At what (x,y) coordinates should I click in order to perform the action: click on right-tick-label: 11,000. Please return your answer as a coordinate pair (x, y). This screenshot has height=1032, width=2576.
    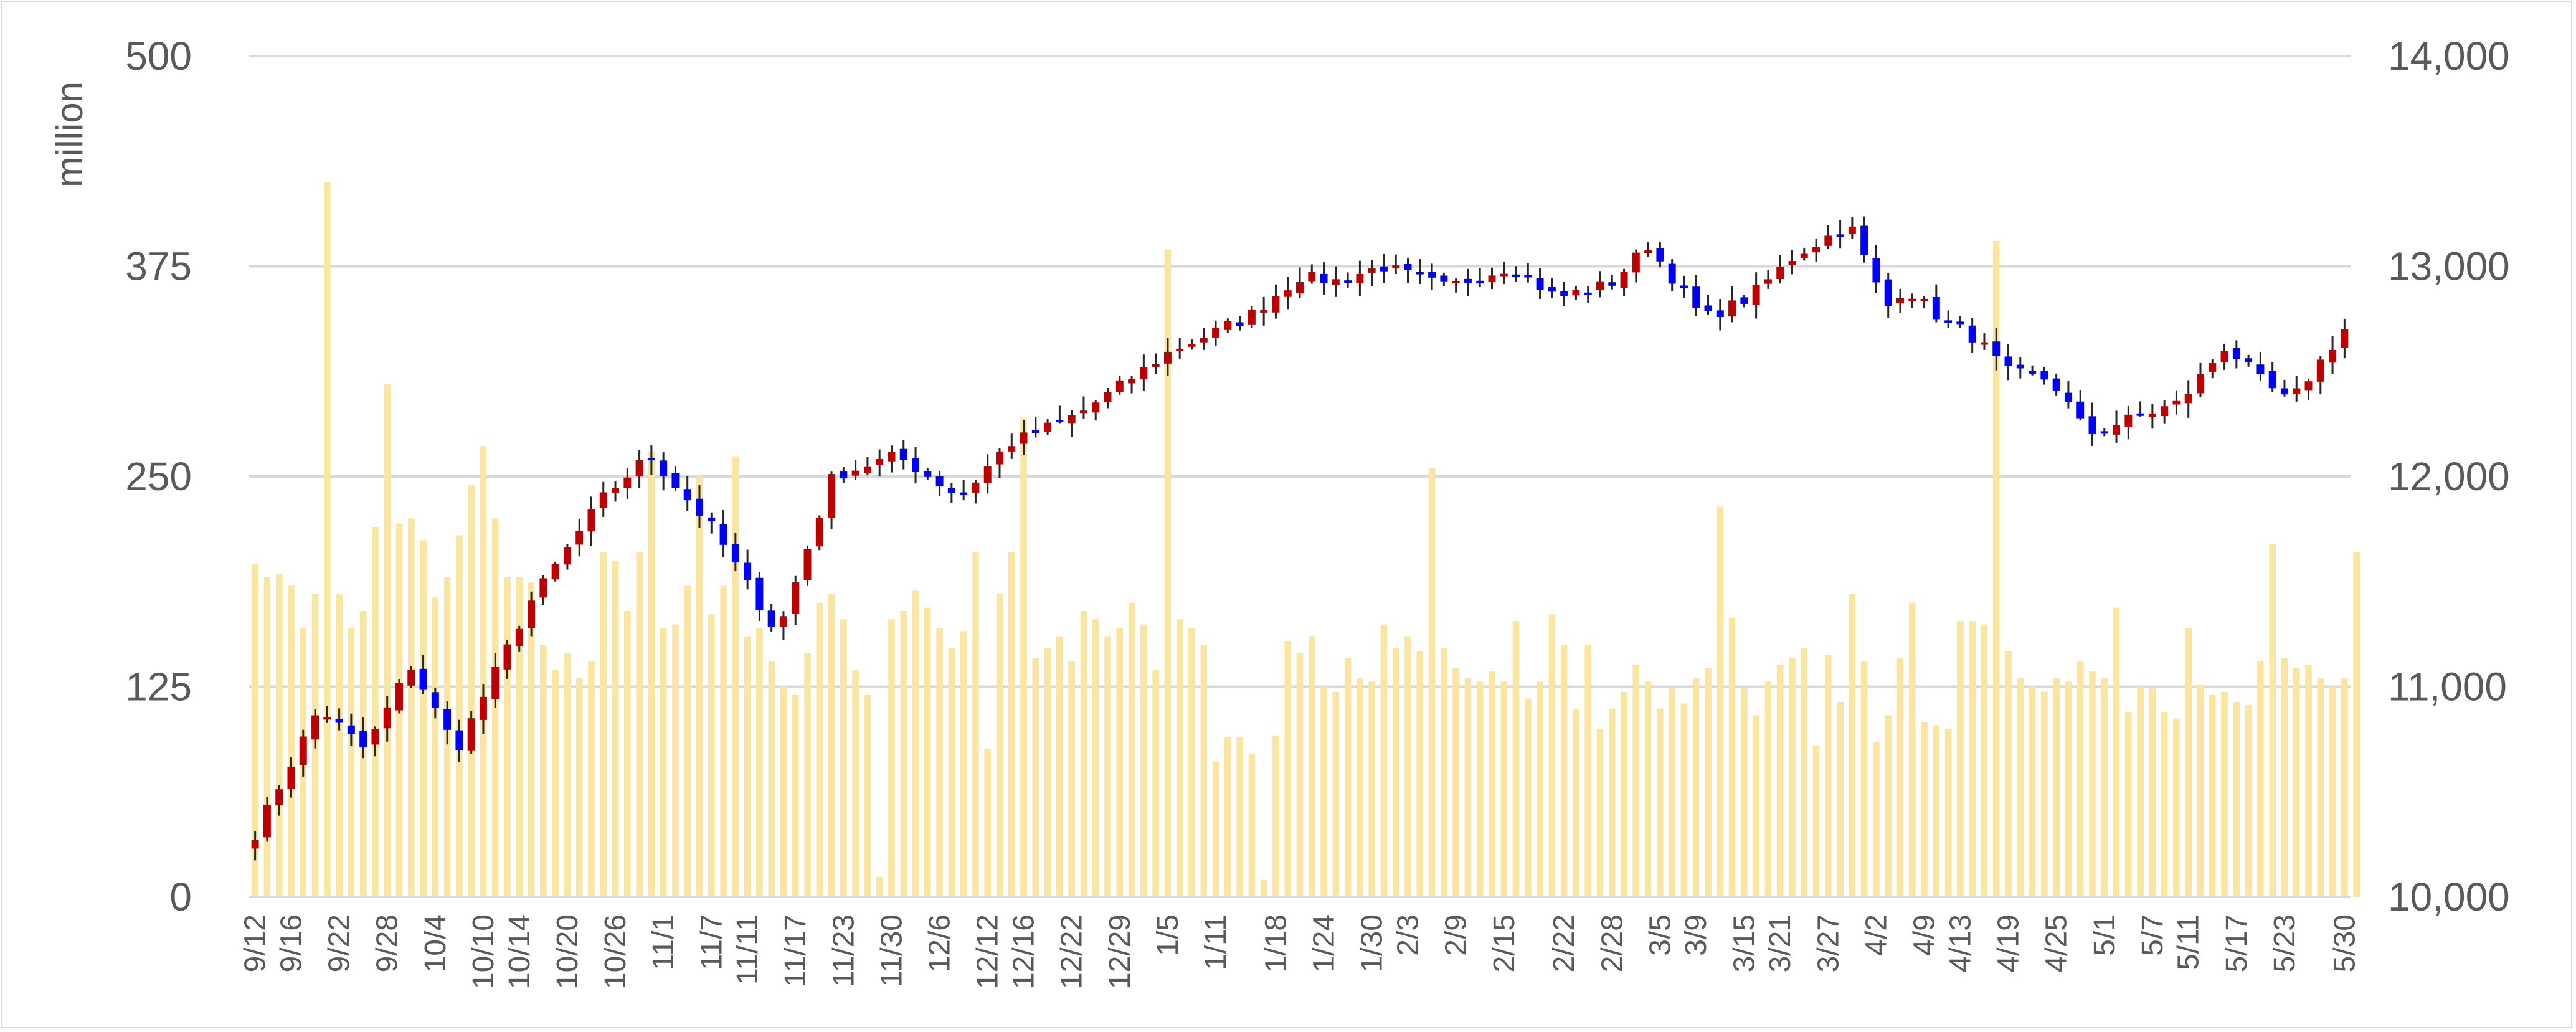
    Looking at the image, I should click on (2447, 687).